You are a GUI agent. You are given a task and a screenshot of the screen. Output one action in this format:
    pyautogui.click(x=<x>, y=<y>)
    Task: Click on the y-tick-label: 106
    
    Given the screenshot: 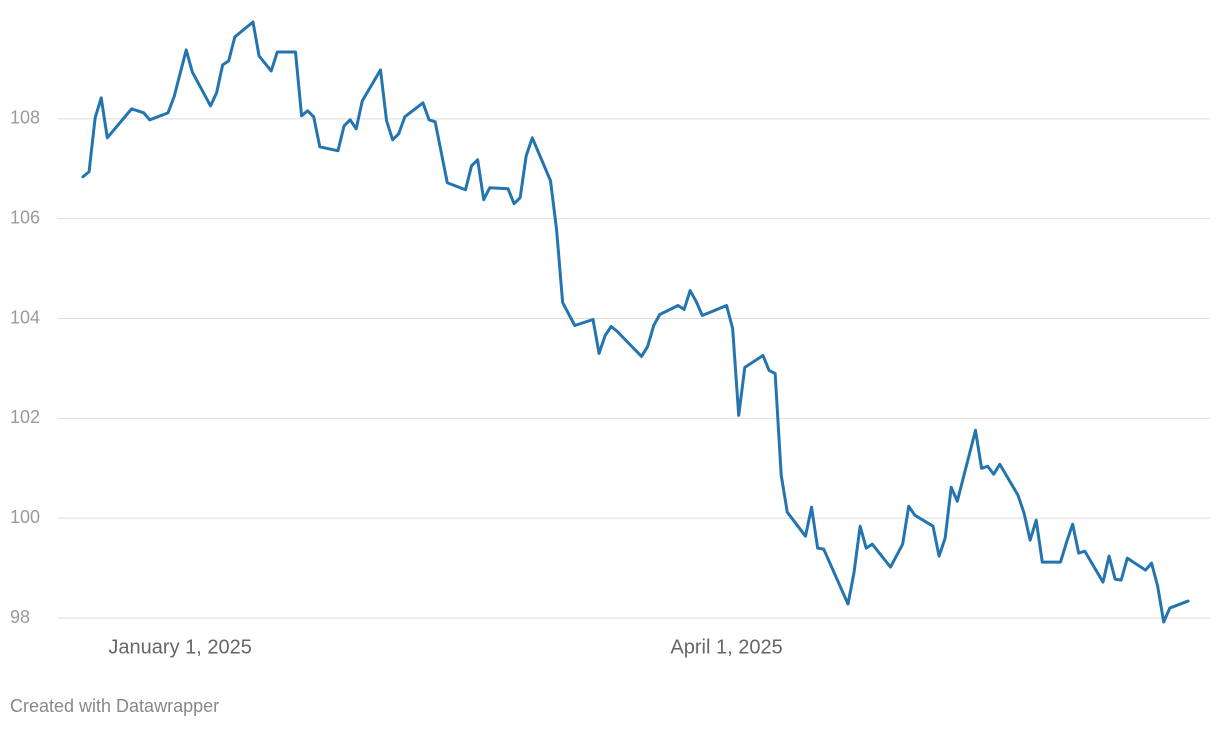 What is the action you would take?
    pyautogui.click(x=25, y=217)
    